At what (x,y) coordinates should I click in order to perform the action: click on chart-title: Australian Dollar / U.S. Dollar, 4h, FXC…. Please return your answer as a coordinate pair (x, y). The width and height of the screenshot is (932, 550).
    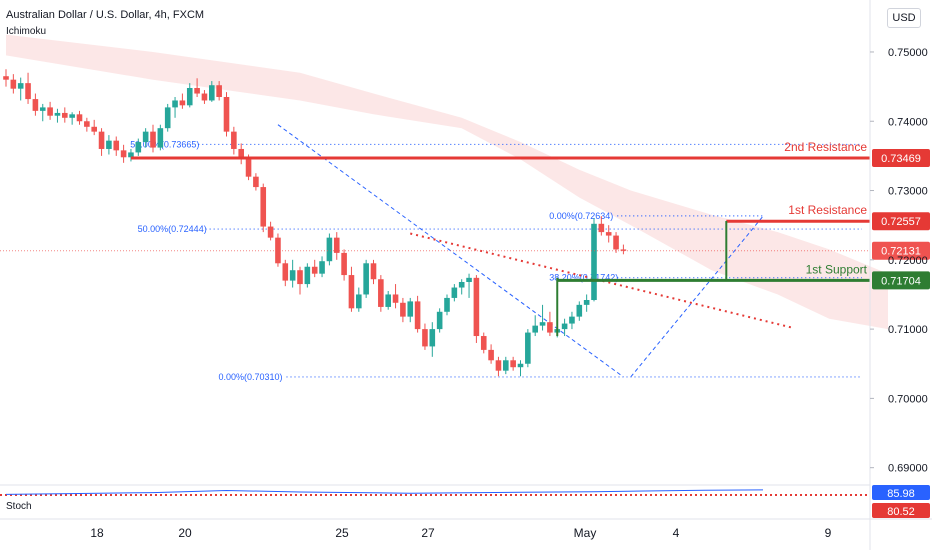
    Looking at the image, I should click on (105, 15).